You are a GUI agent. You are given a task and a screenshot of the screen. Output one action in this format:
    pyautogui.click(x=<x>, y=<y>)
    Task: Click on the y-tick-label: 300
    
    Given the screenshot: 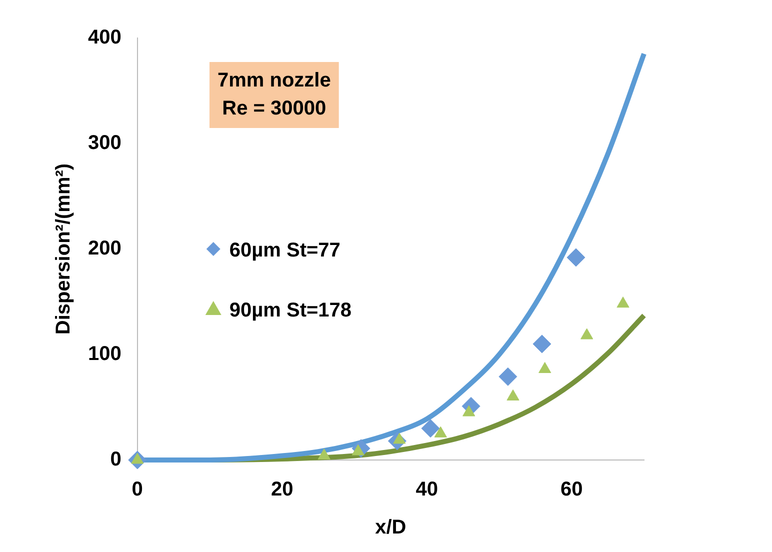 What is the action you would take?
    pyautogui.click(x=105, y=143)
    